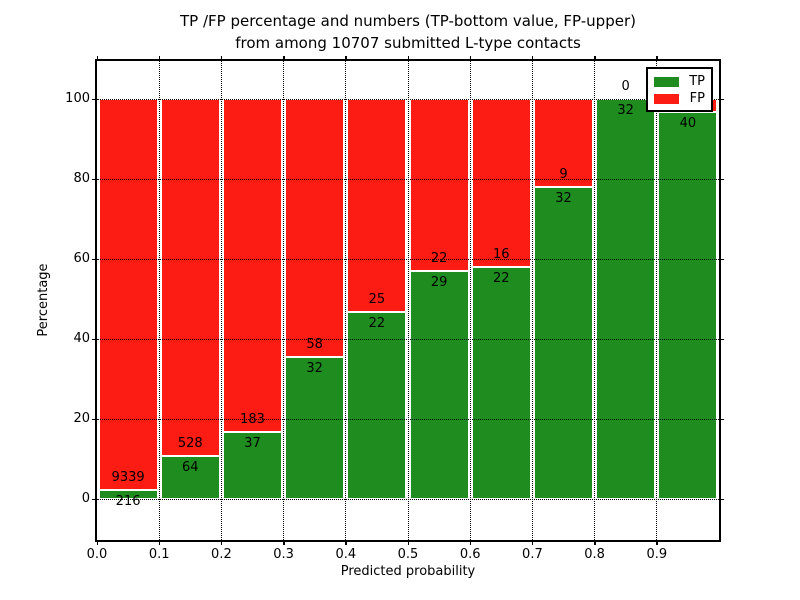  Describe the element at coordinates (688, 299) in the screenshot. I see `bar-0.9-1.0` at that location.